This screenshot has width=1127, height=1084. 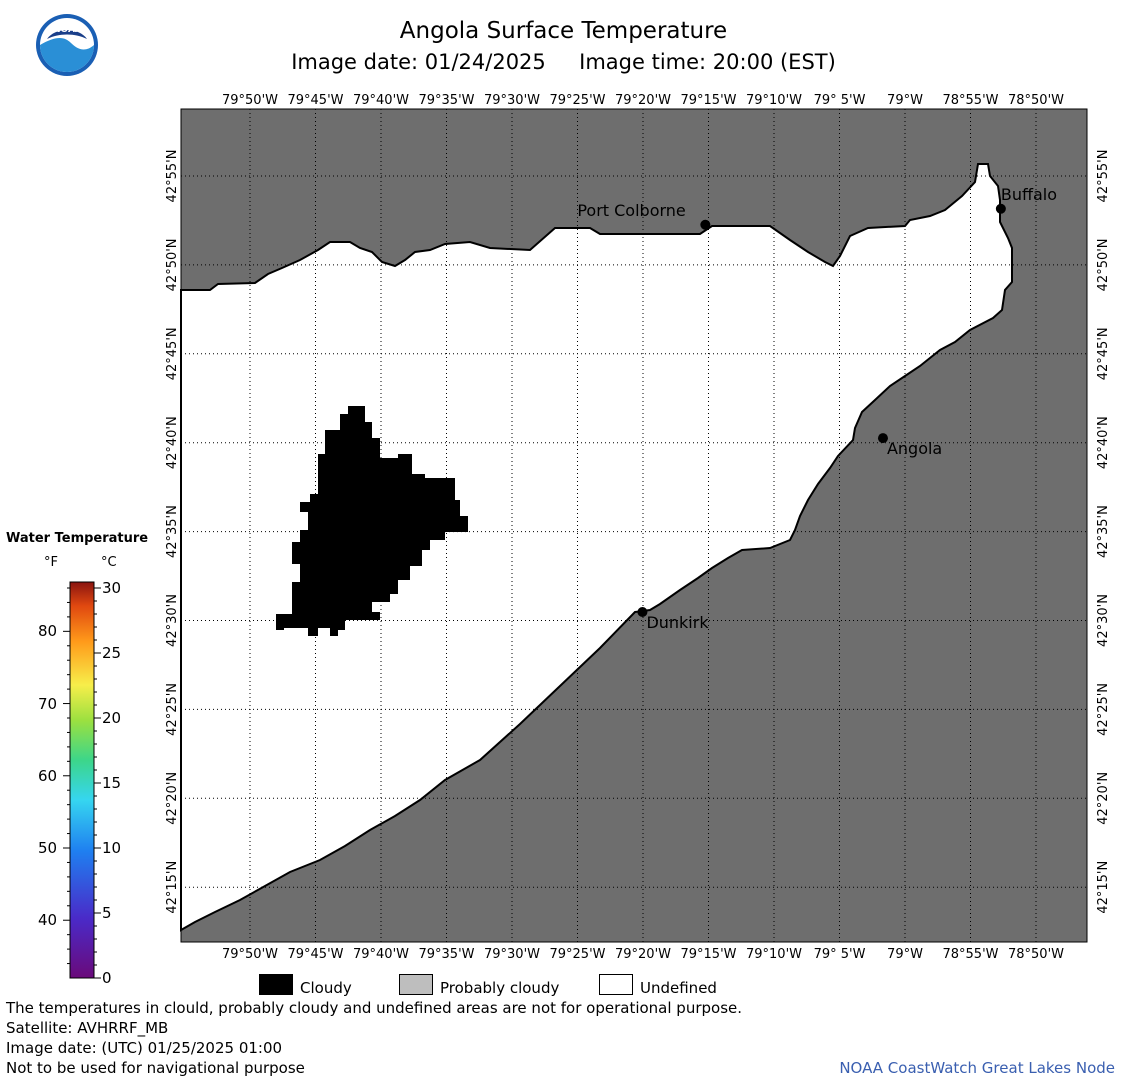 I want to click on lon-label-bottom: 79°W, so click(x=905, y=954).